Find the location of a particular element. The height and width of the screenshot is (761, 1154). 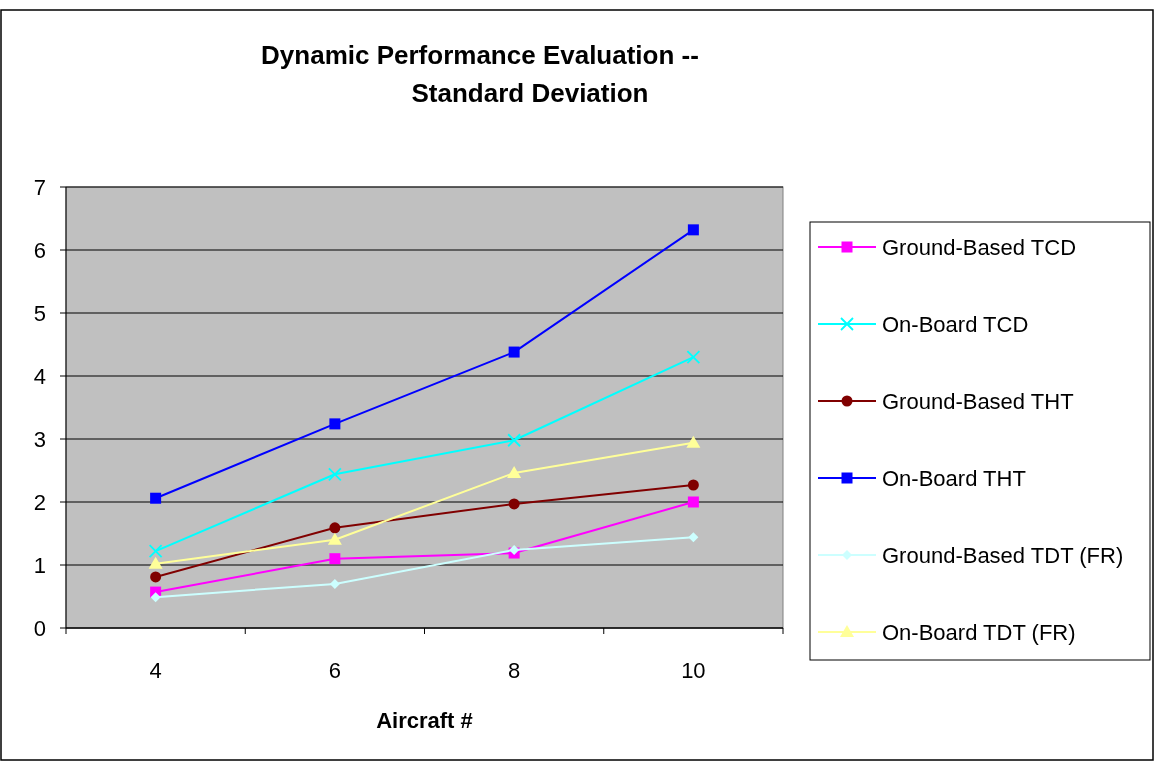

y-tick-label: 0 is located at coordinates (39, 628).